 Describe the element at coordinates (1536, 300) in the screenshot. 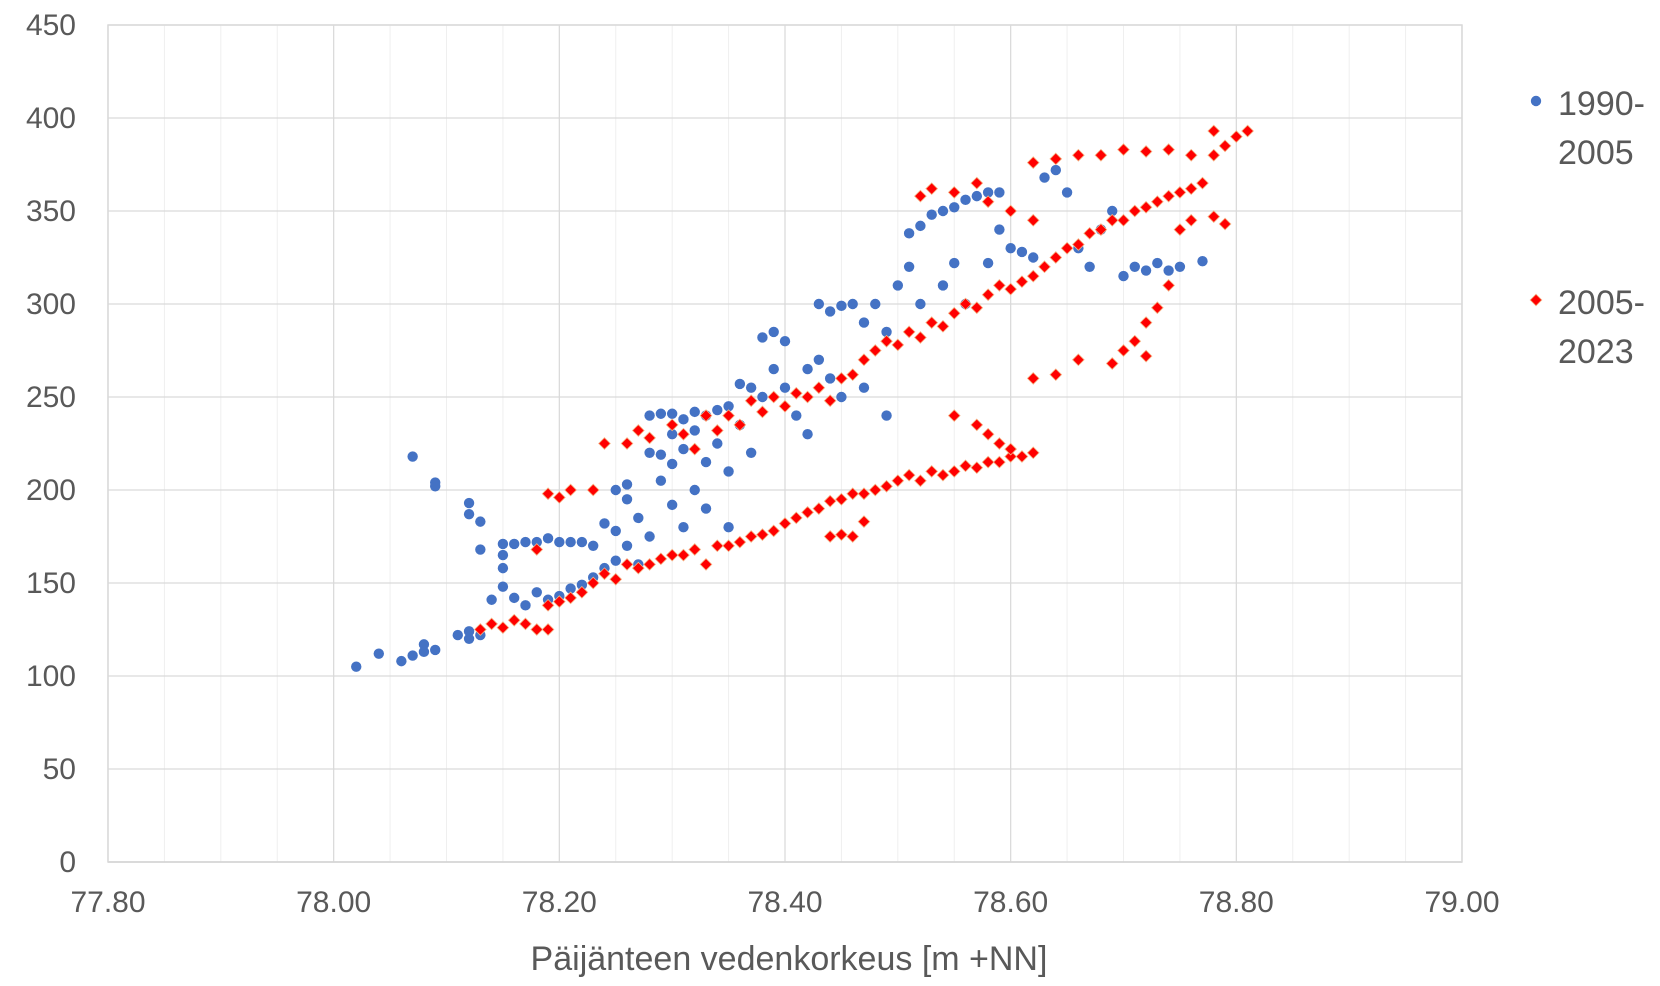

I see `legend-marker` at that location.